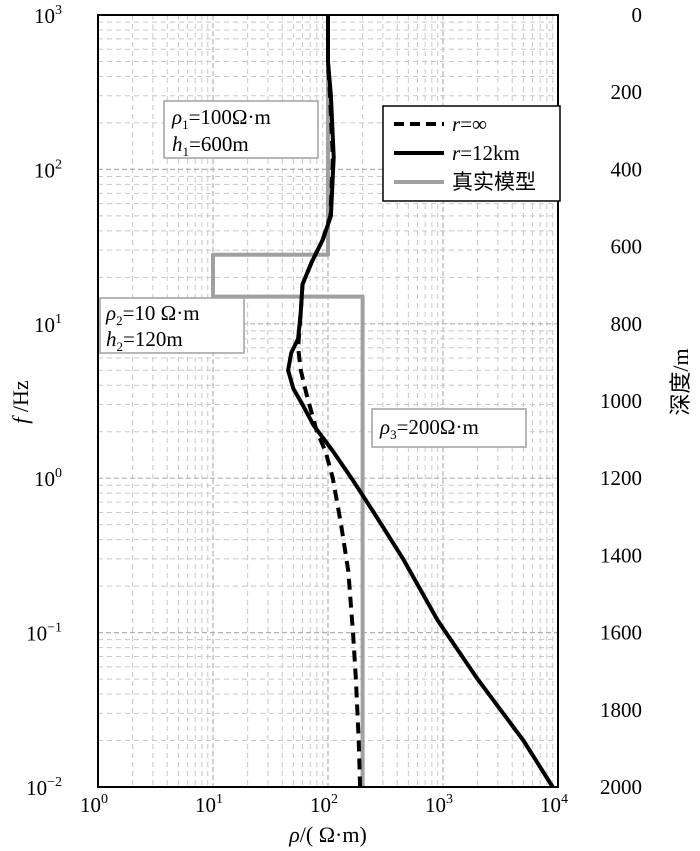 The height and width of the screenshot is (851, 700). I want to click on annotation-rho1-line2: h1=600m, so click(210, 145).